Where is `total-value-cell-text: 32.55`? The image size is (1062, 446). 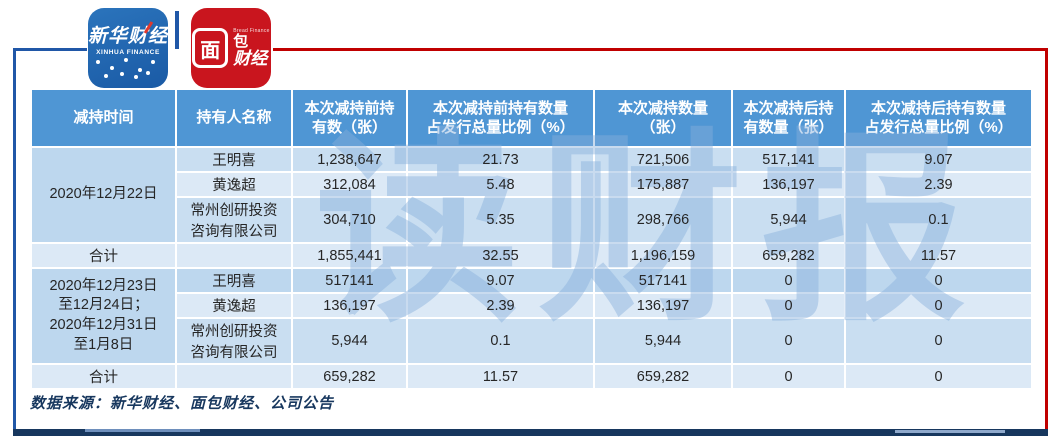 total-value-cell-text: 32.55 is located at coordinates (500, 255).